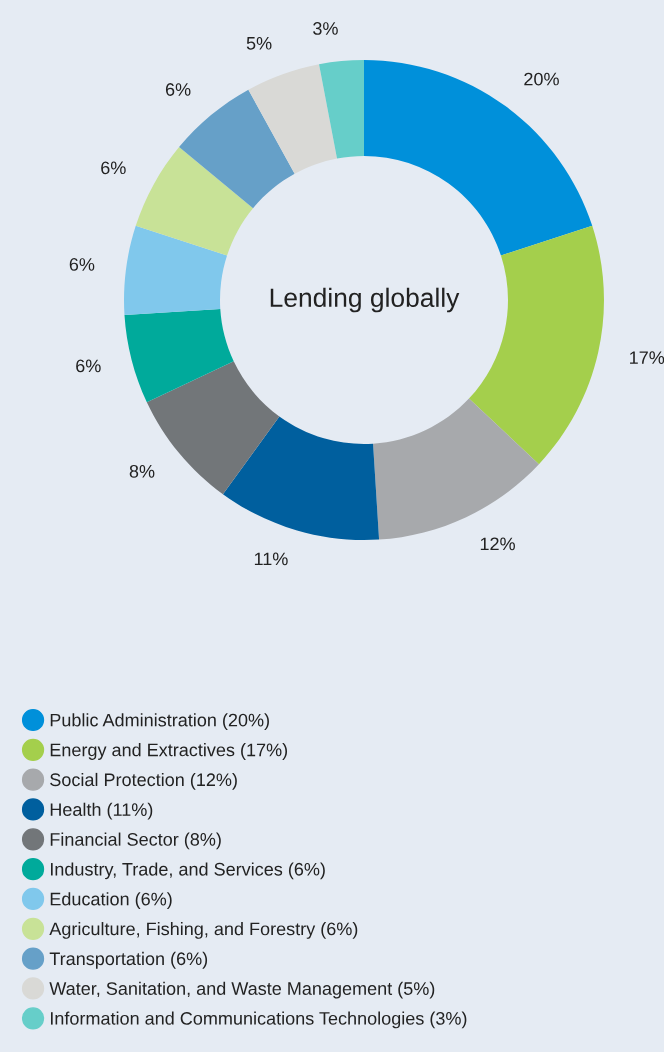 The height and width of the screenshot is (1052, 664). I want to click on legend-label: Water, Sanitation, and Waste Management (5%), so click(242, 990).